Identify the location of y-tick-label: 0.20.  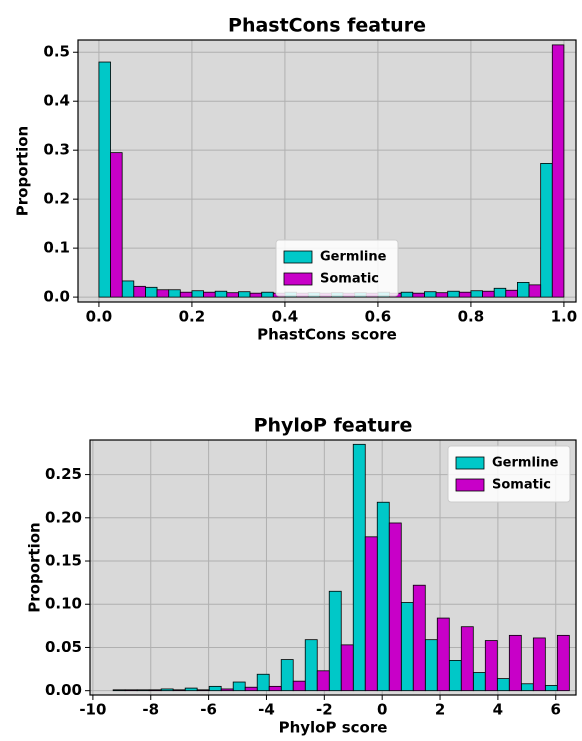
(63, 517).